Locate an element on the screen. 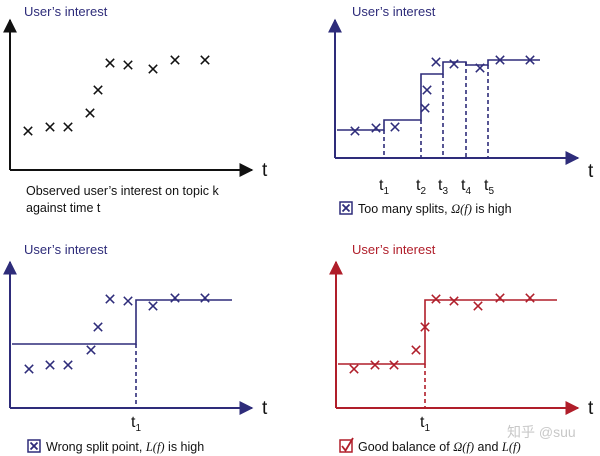  caption-math2: L(f) is located at coordinates (511, 447).